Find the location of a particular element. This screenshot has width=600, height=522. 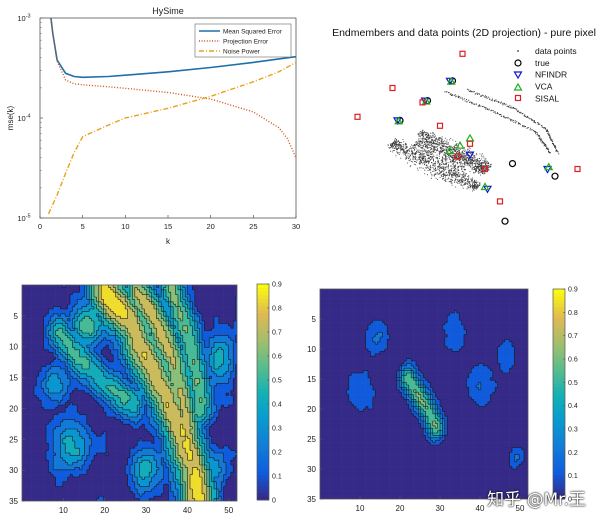

legend-true-label: true is located at coordinates (542, 63).